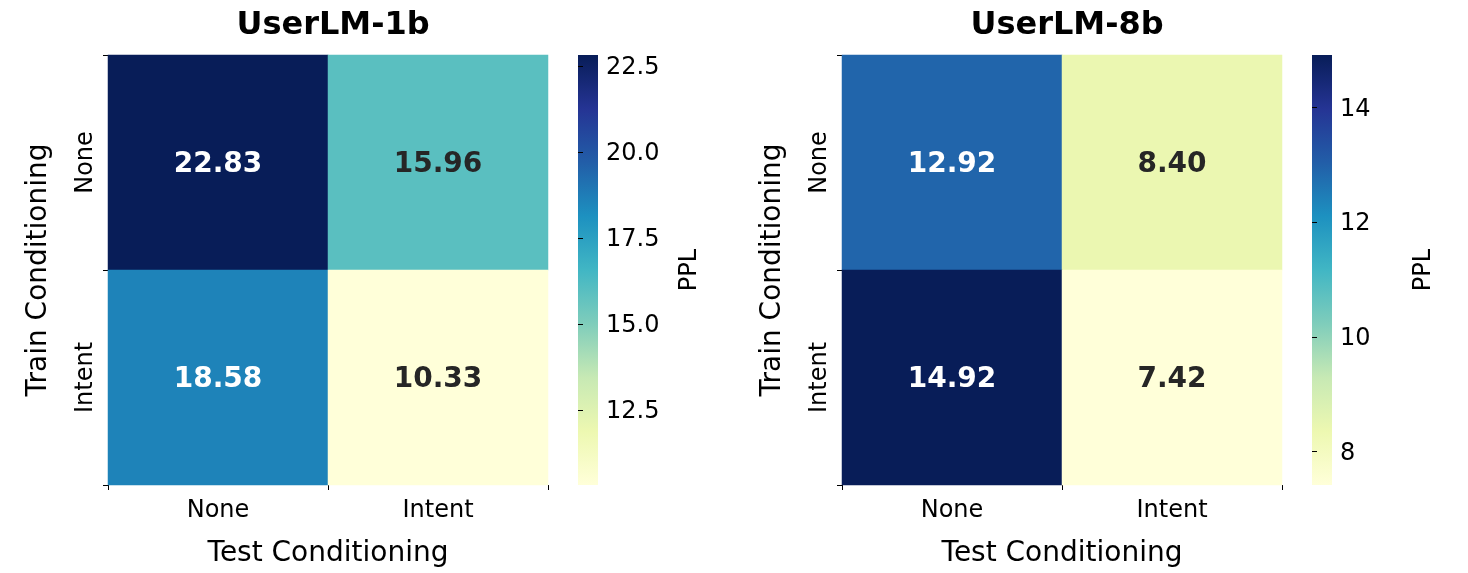  I want to click on data-label: 7.42, so click(1172, 377).